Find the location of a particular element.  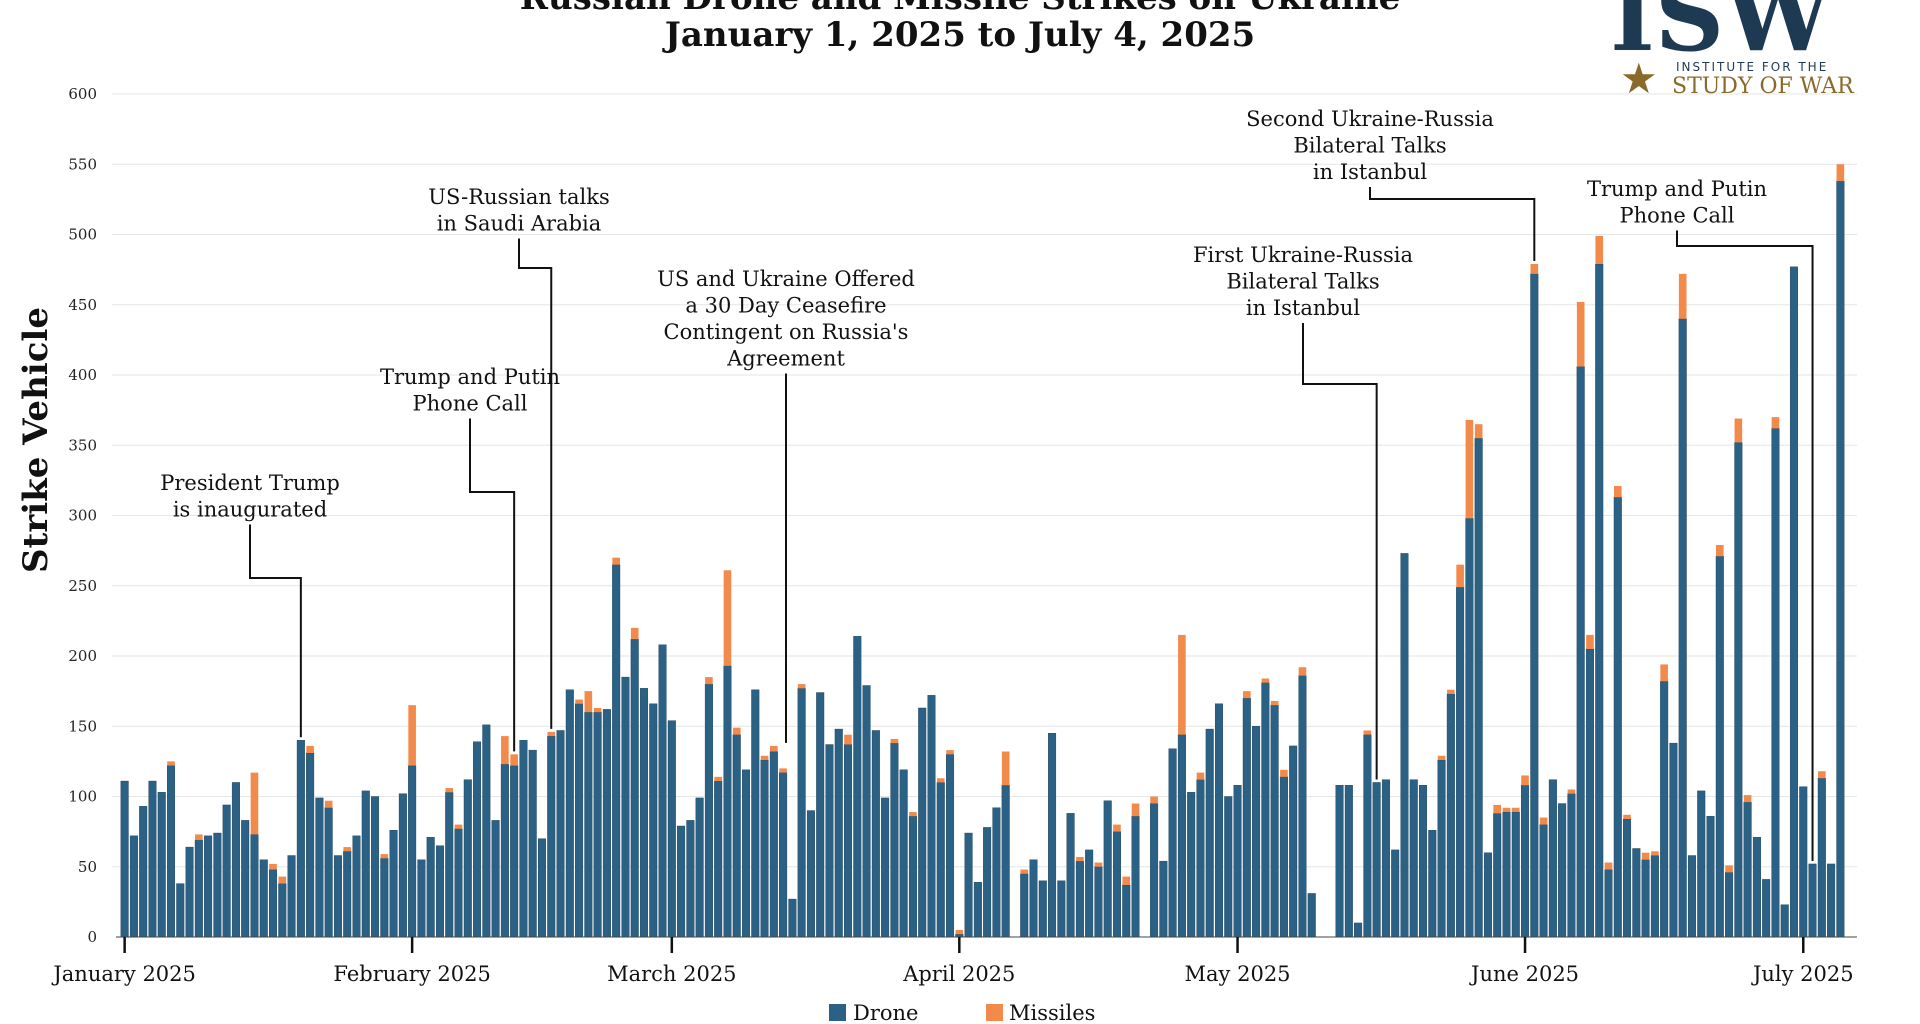

chart-title-line2: January 1, 2025 to July 4, 2025 is located at coordinates (958, 35).